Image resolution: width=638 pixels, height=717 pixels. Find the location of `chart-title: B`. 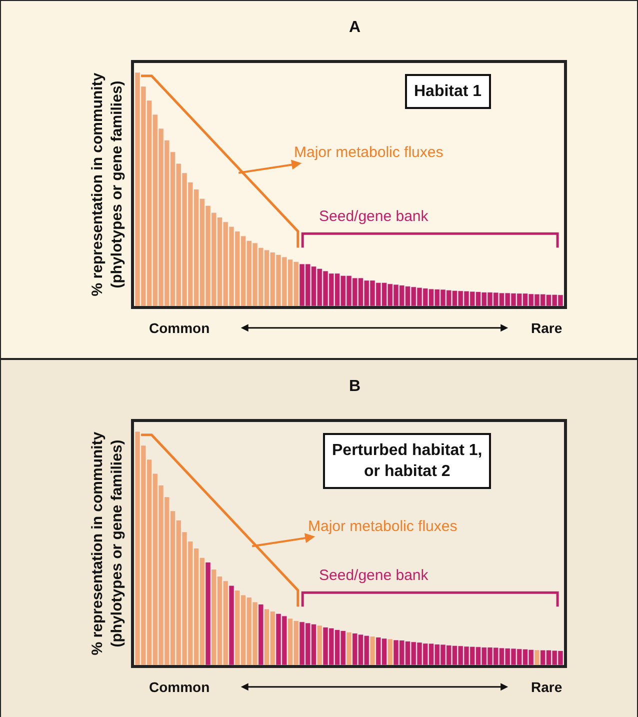

chart-title: B is located at coordinates (355, 386).